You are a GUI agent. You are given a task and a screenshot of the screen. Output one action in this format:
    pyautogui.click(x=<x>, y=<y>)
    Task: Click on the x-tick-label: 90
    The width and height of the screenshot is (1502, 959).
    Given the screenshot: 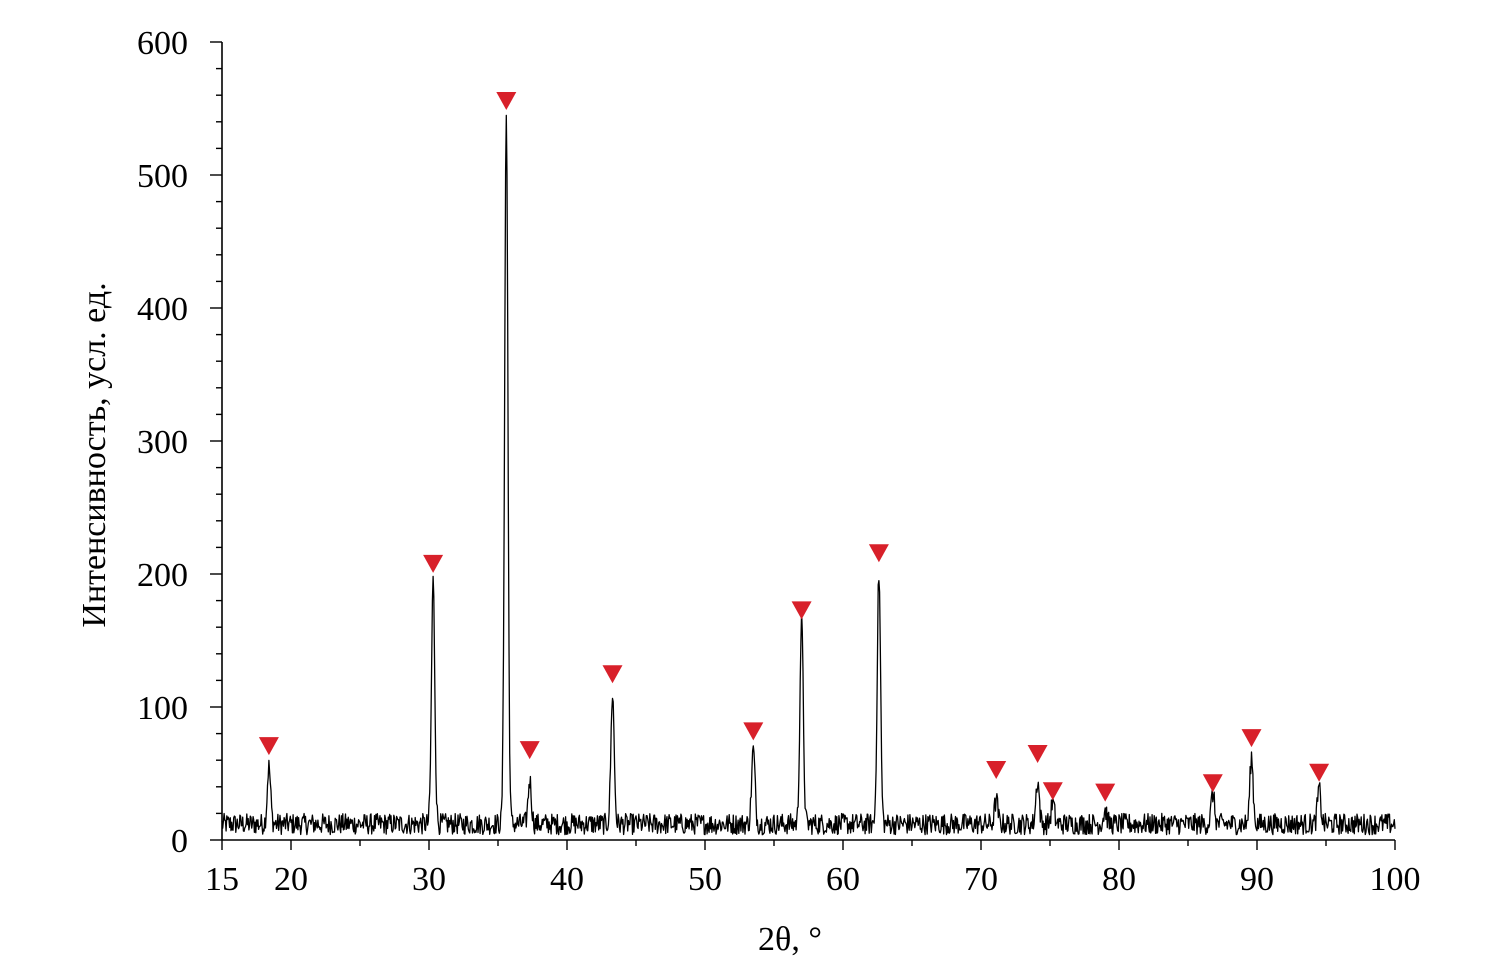 What is the action you would take?
    pyautogui.click(x=1257, y=879)
    